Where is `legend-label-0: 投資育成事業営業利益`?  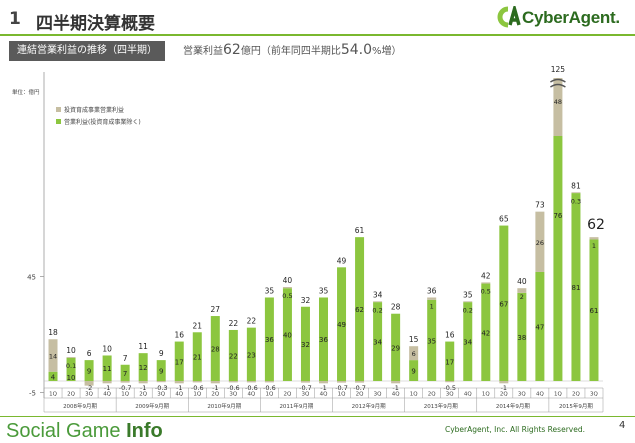 legend-label-0: 投資育成事業営業利益 is located at coordinates (94, 110).